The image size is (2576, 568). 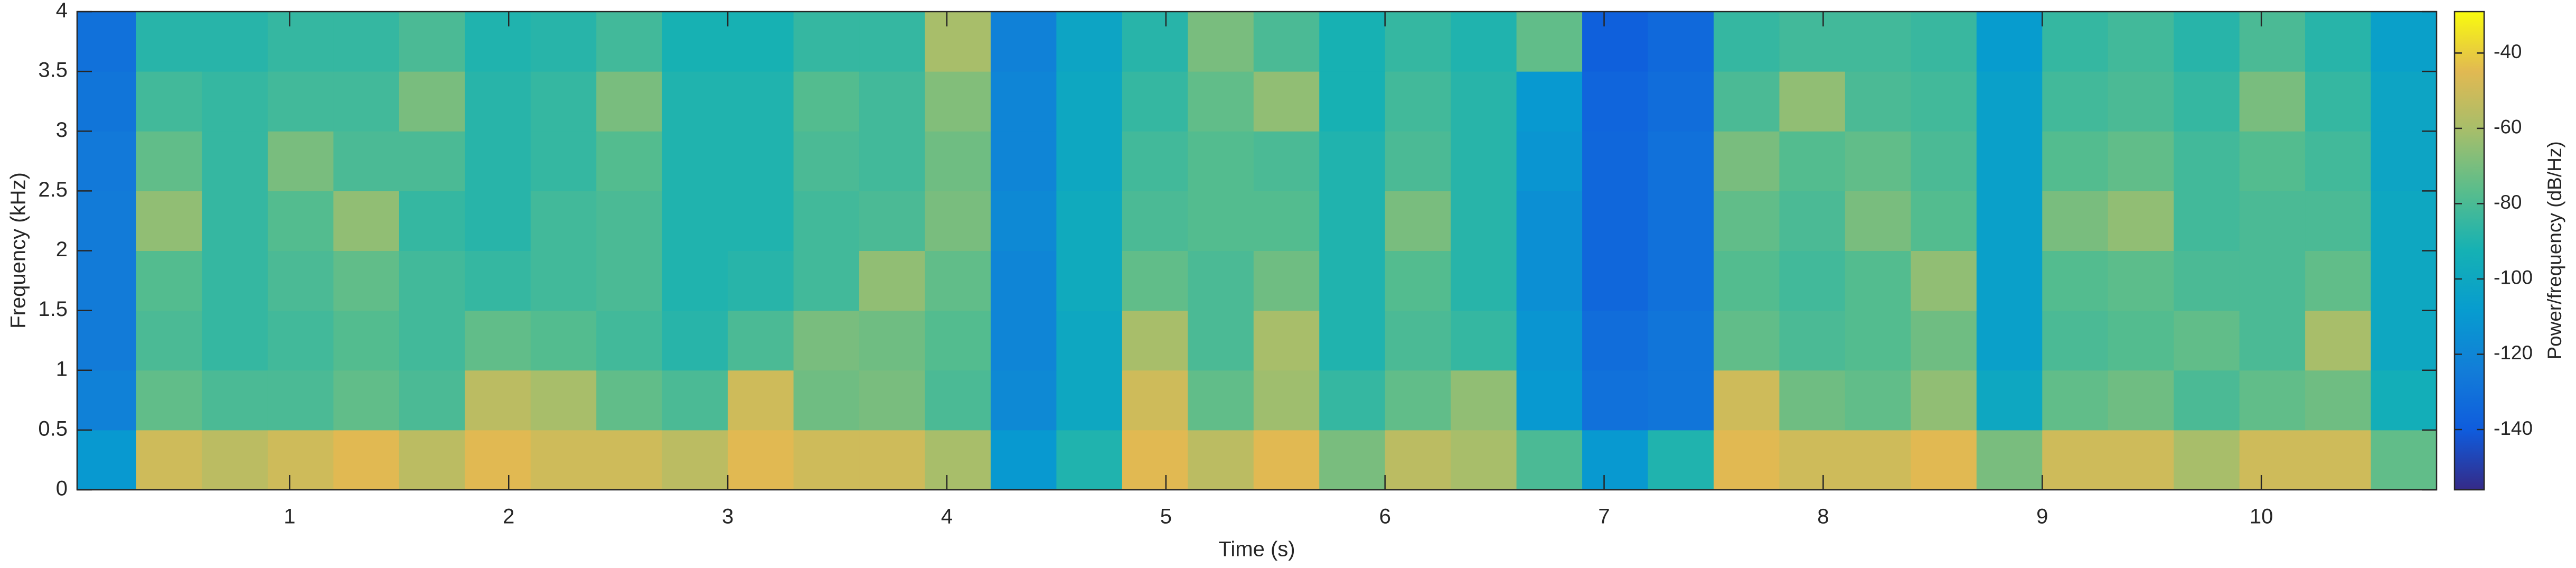 I want to click on y-axis-label: Frequency (kHz), so click(x=18, y=250).